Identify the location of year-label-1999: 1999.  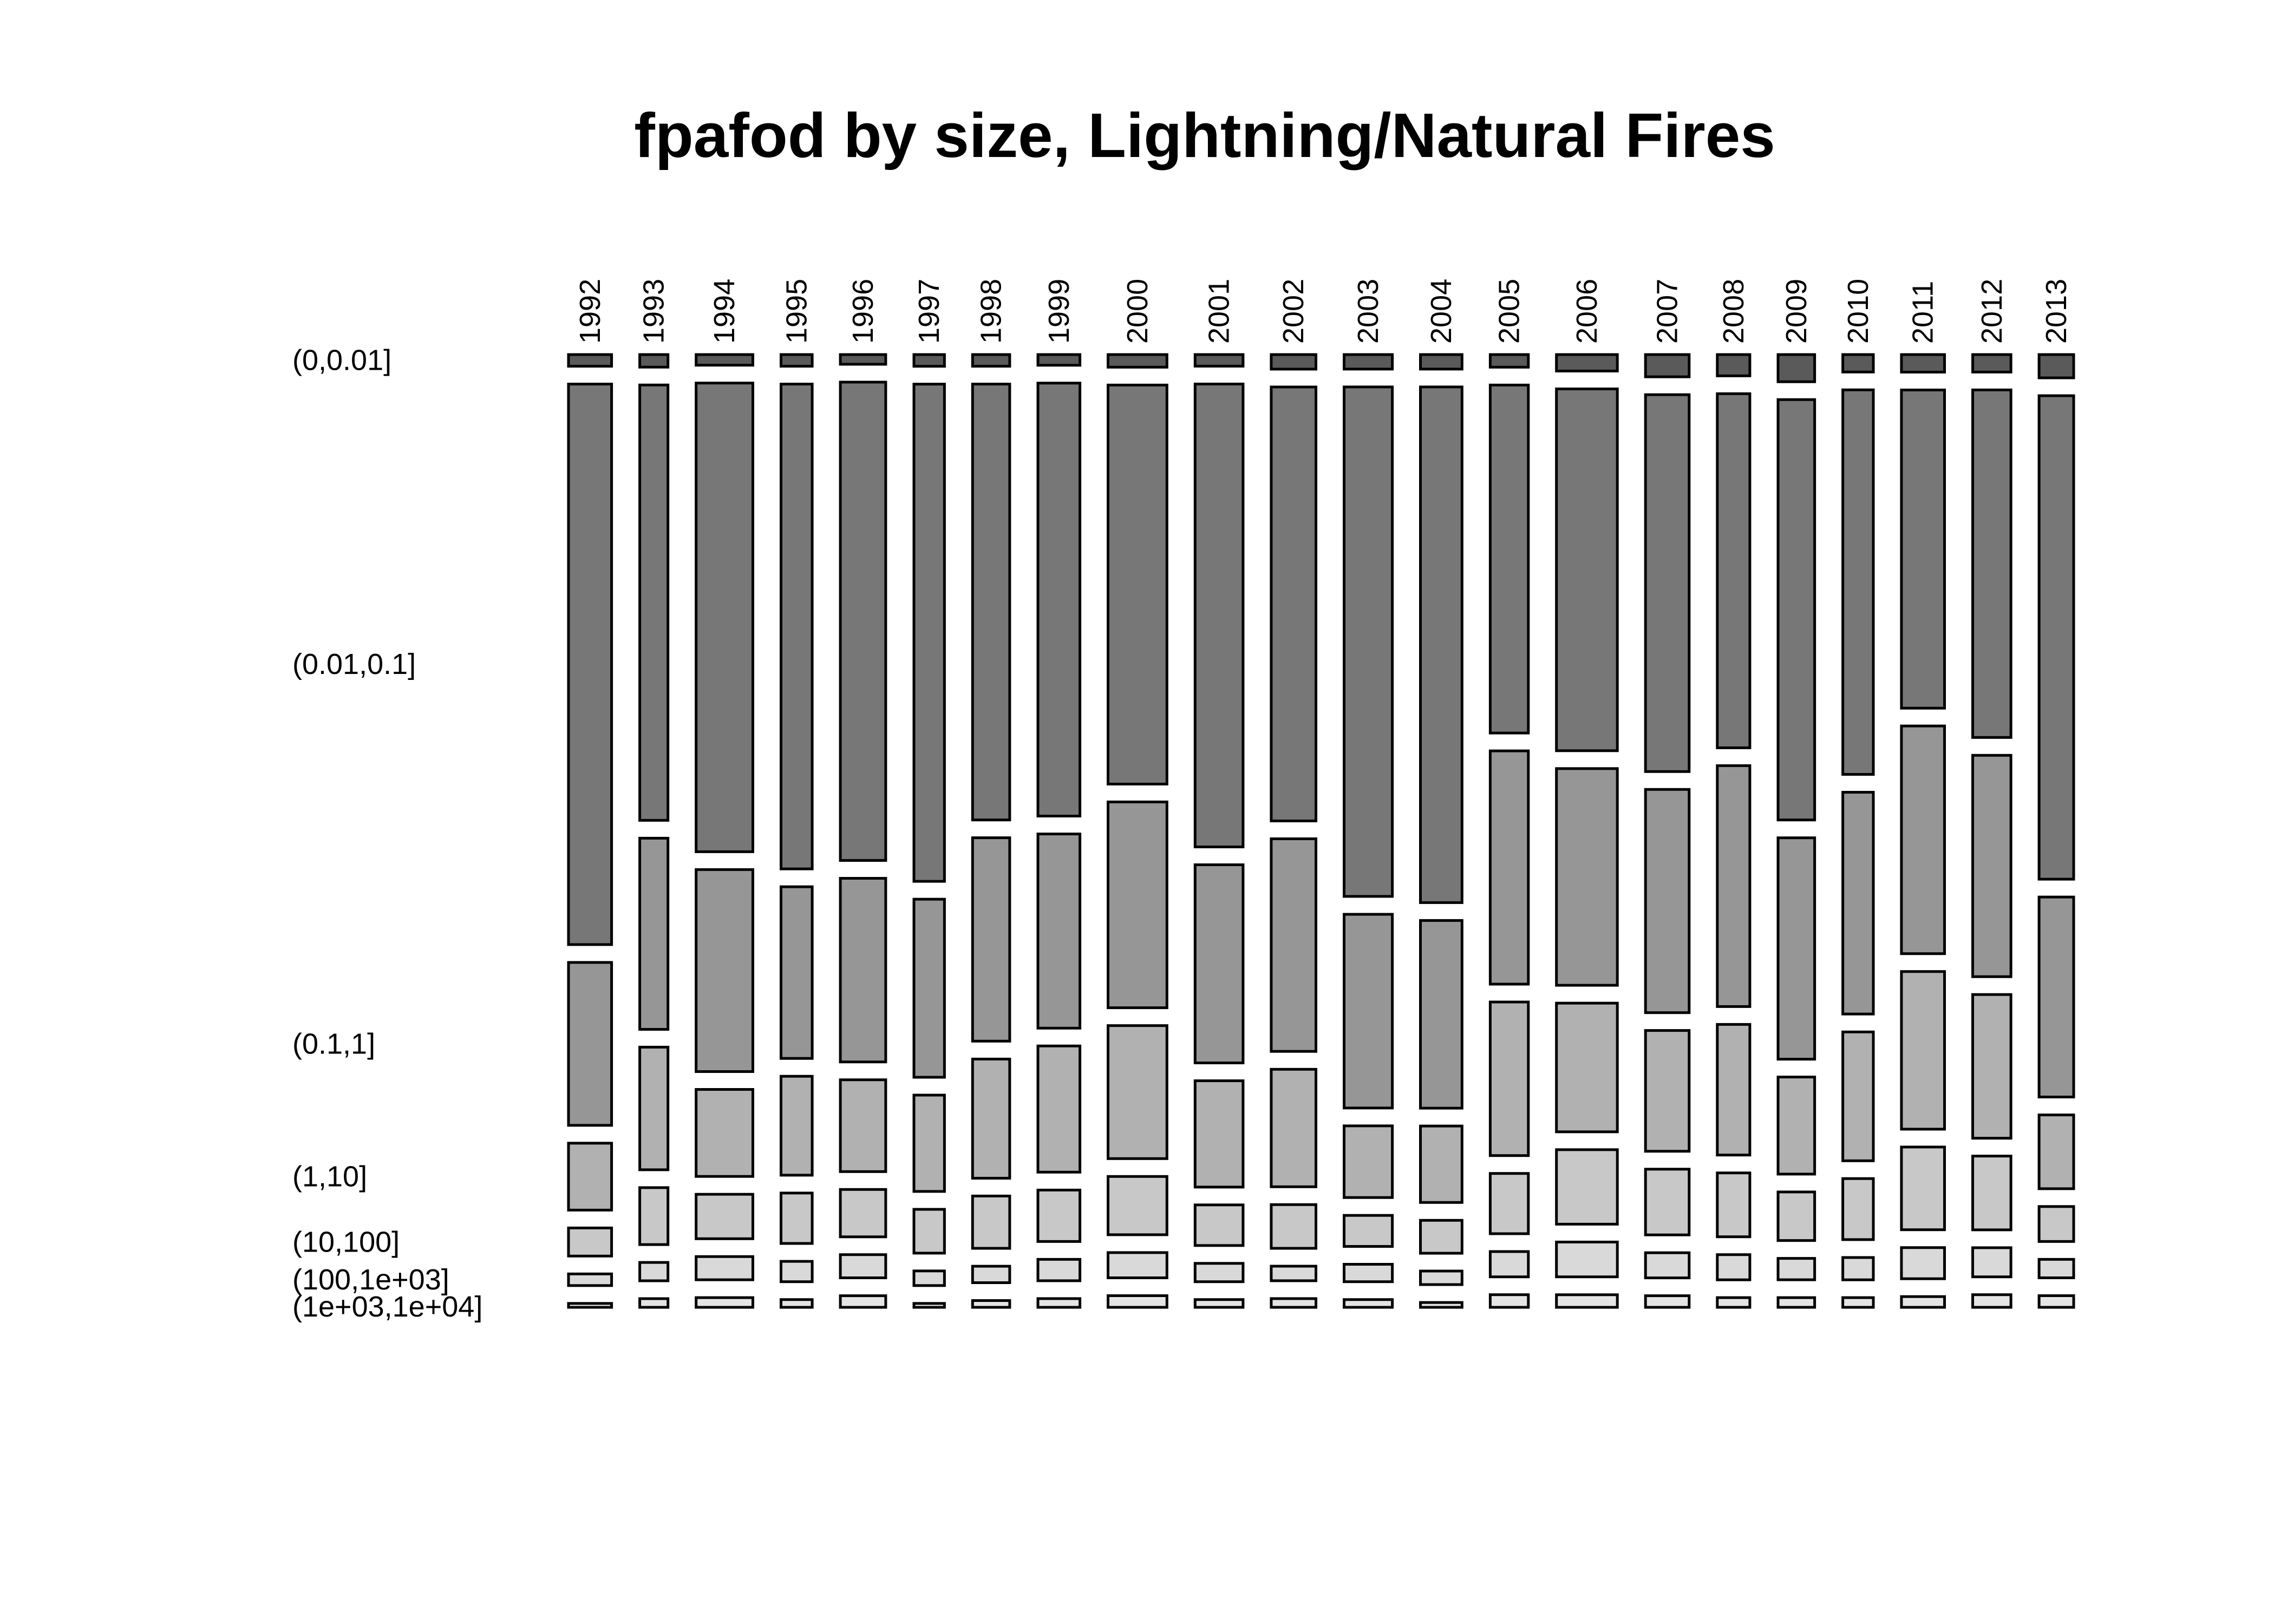
(1059, 311).